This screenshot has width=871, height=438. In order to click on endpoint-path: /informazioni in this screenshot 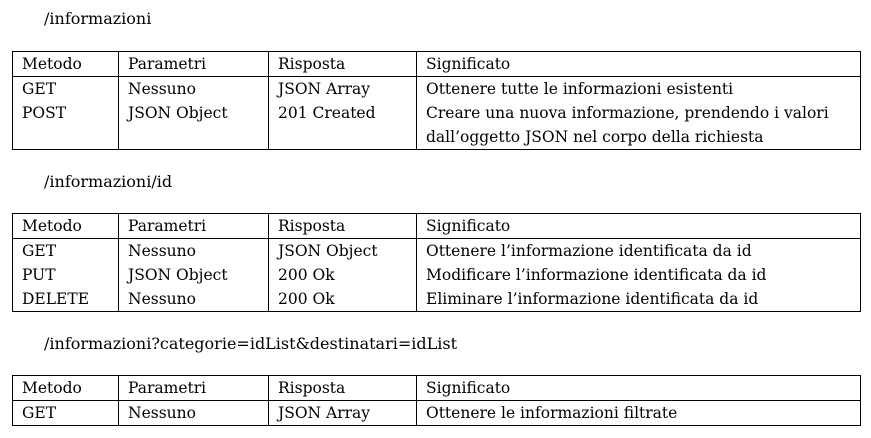, I will do `click(98, 18)`.